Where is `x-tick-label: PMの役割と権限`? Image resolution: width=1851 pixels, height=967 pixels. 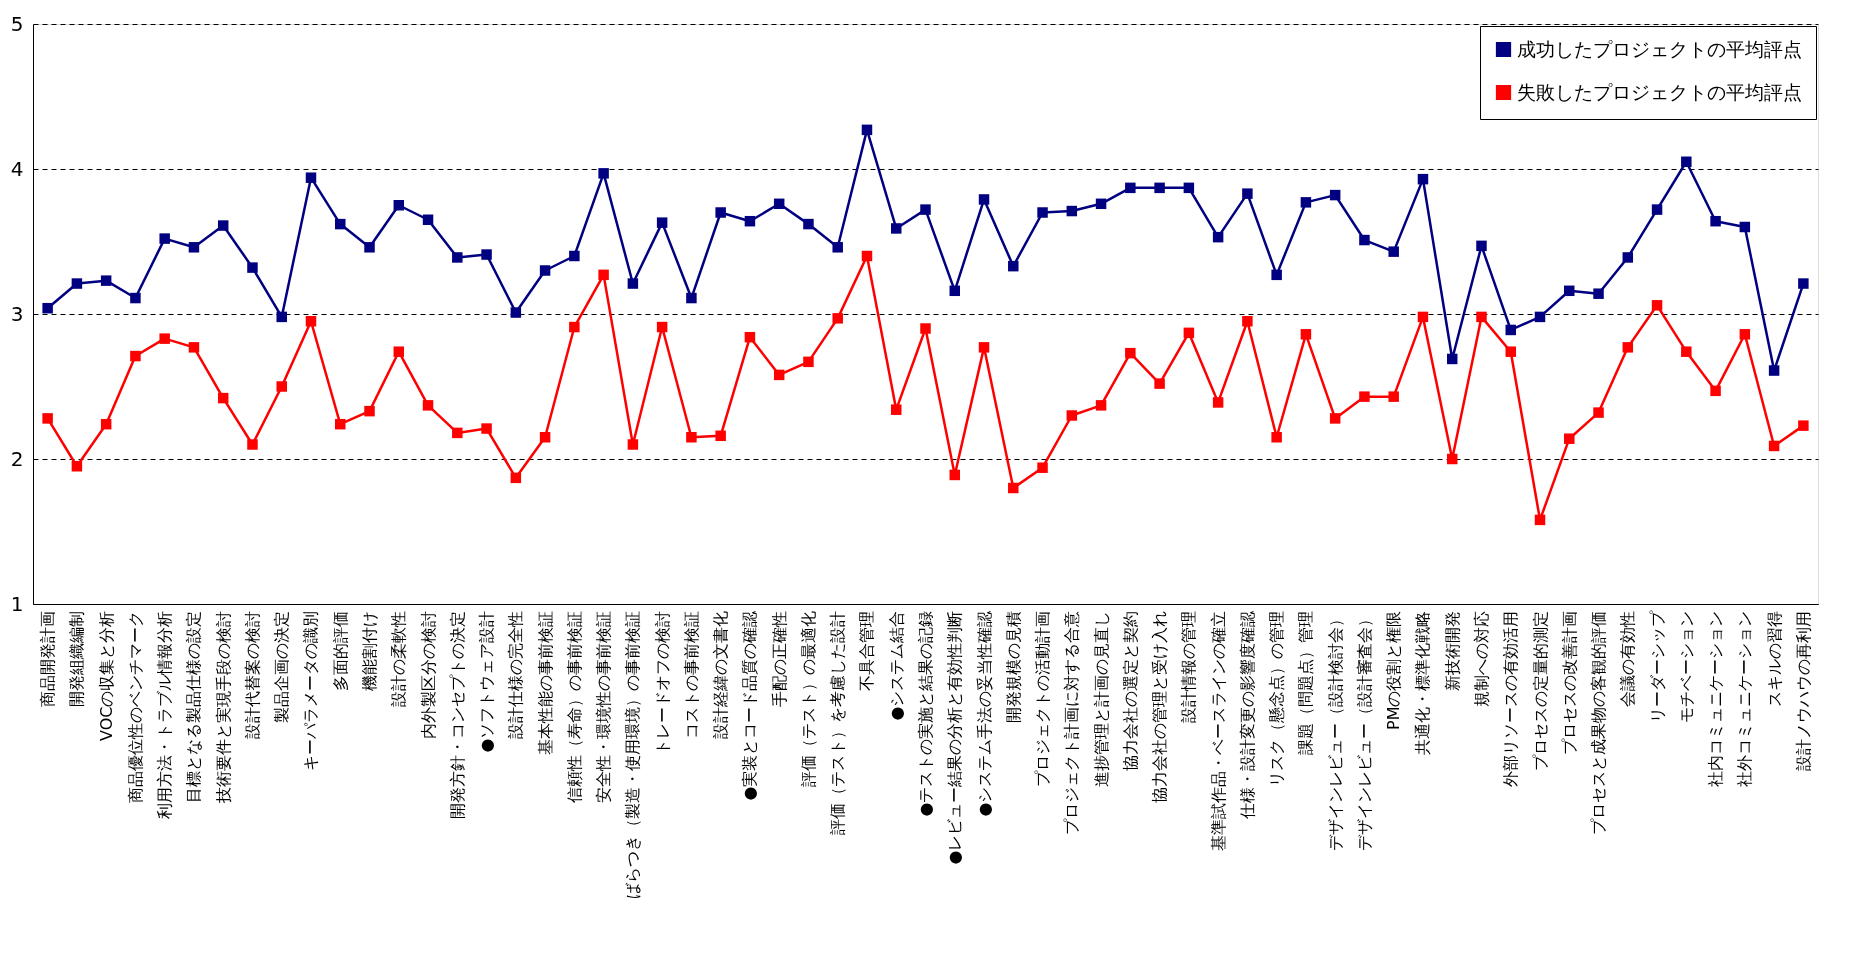 x-tick-label: PMの役割と権限 is located at coordinates (1394, 670).